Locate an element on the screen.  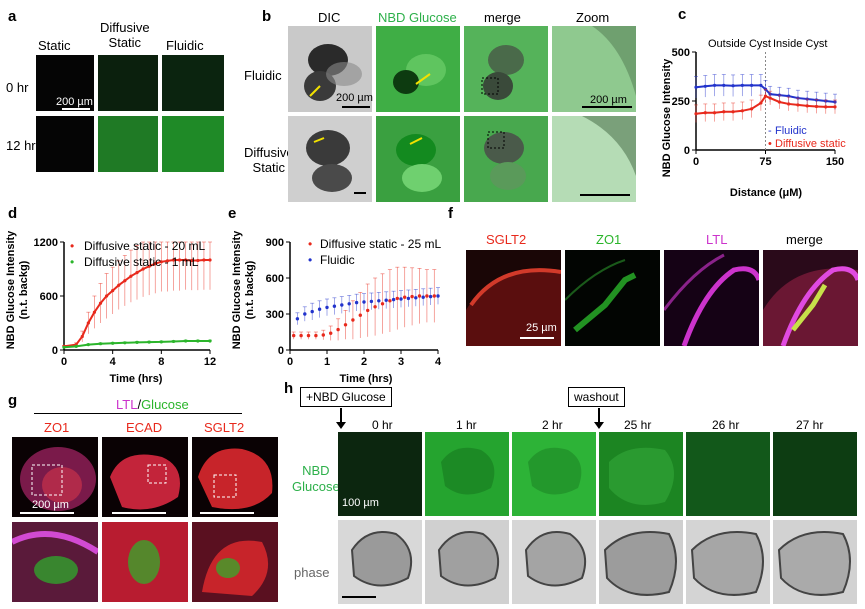
legend-d-marker-red: • is located at coordinates (72, 246).